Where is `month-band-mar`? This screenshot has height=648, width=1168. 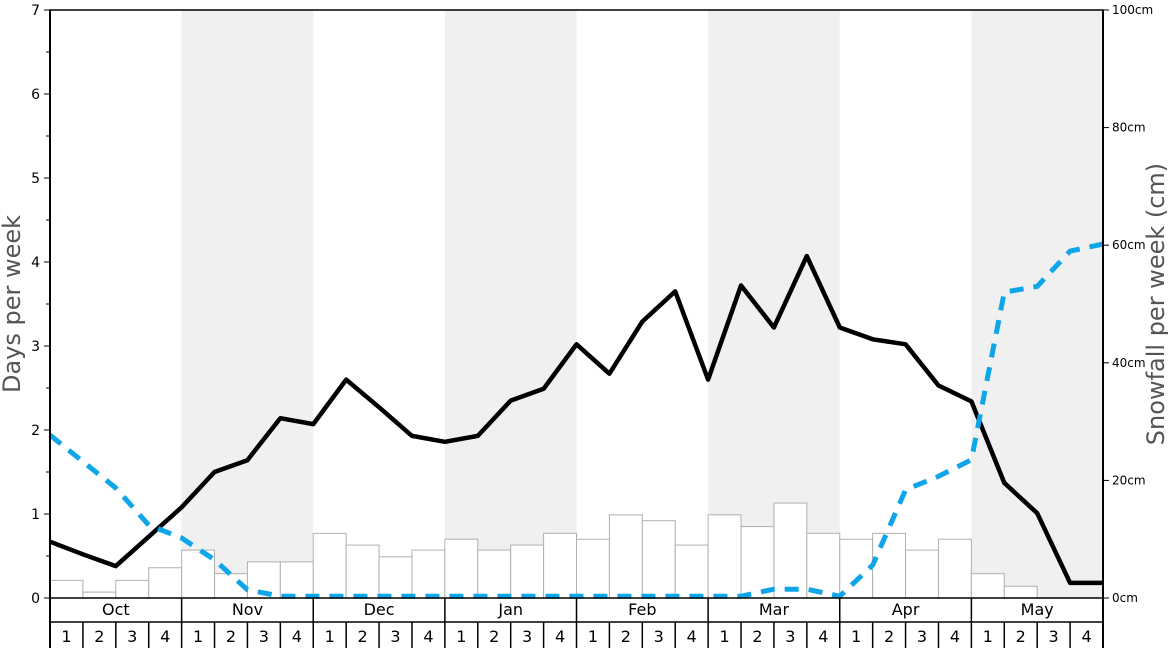 month-band-mar is located at coordinates (774, 304).